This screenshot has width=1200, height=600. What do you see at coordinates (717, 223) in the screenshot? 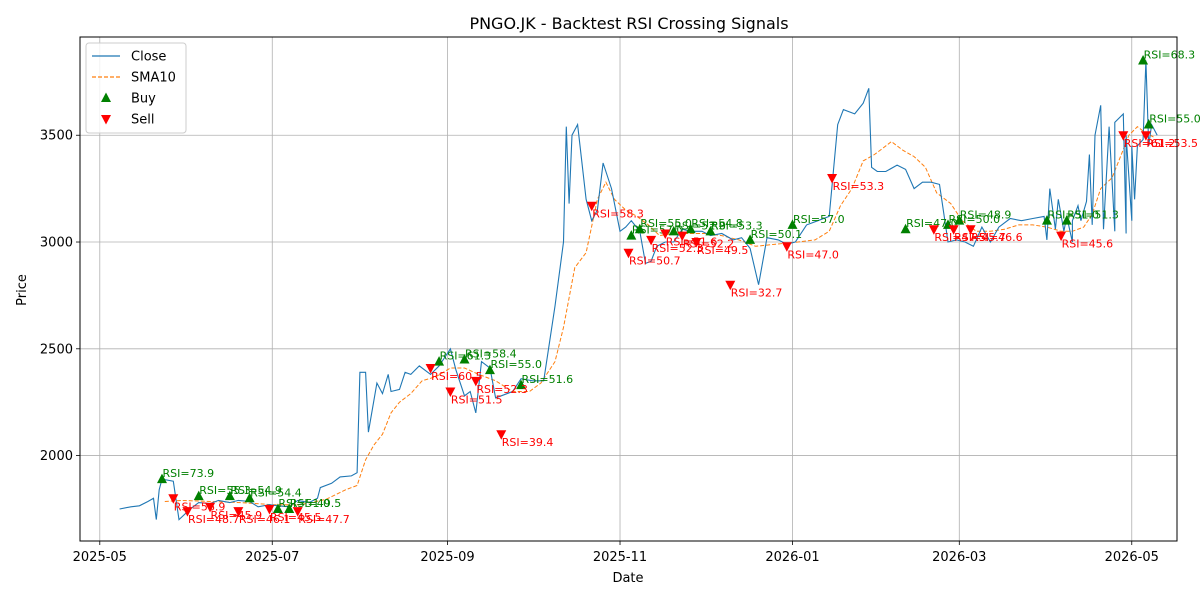
I see `buy-label: RSI=54.8` at bounding box center [717, 223].